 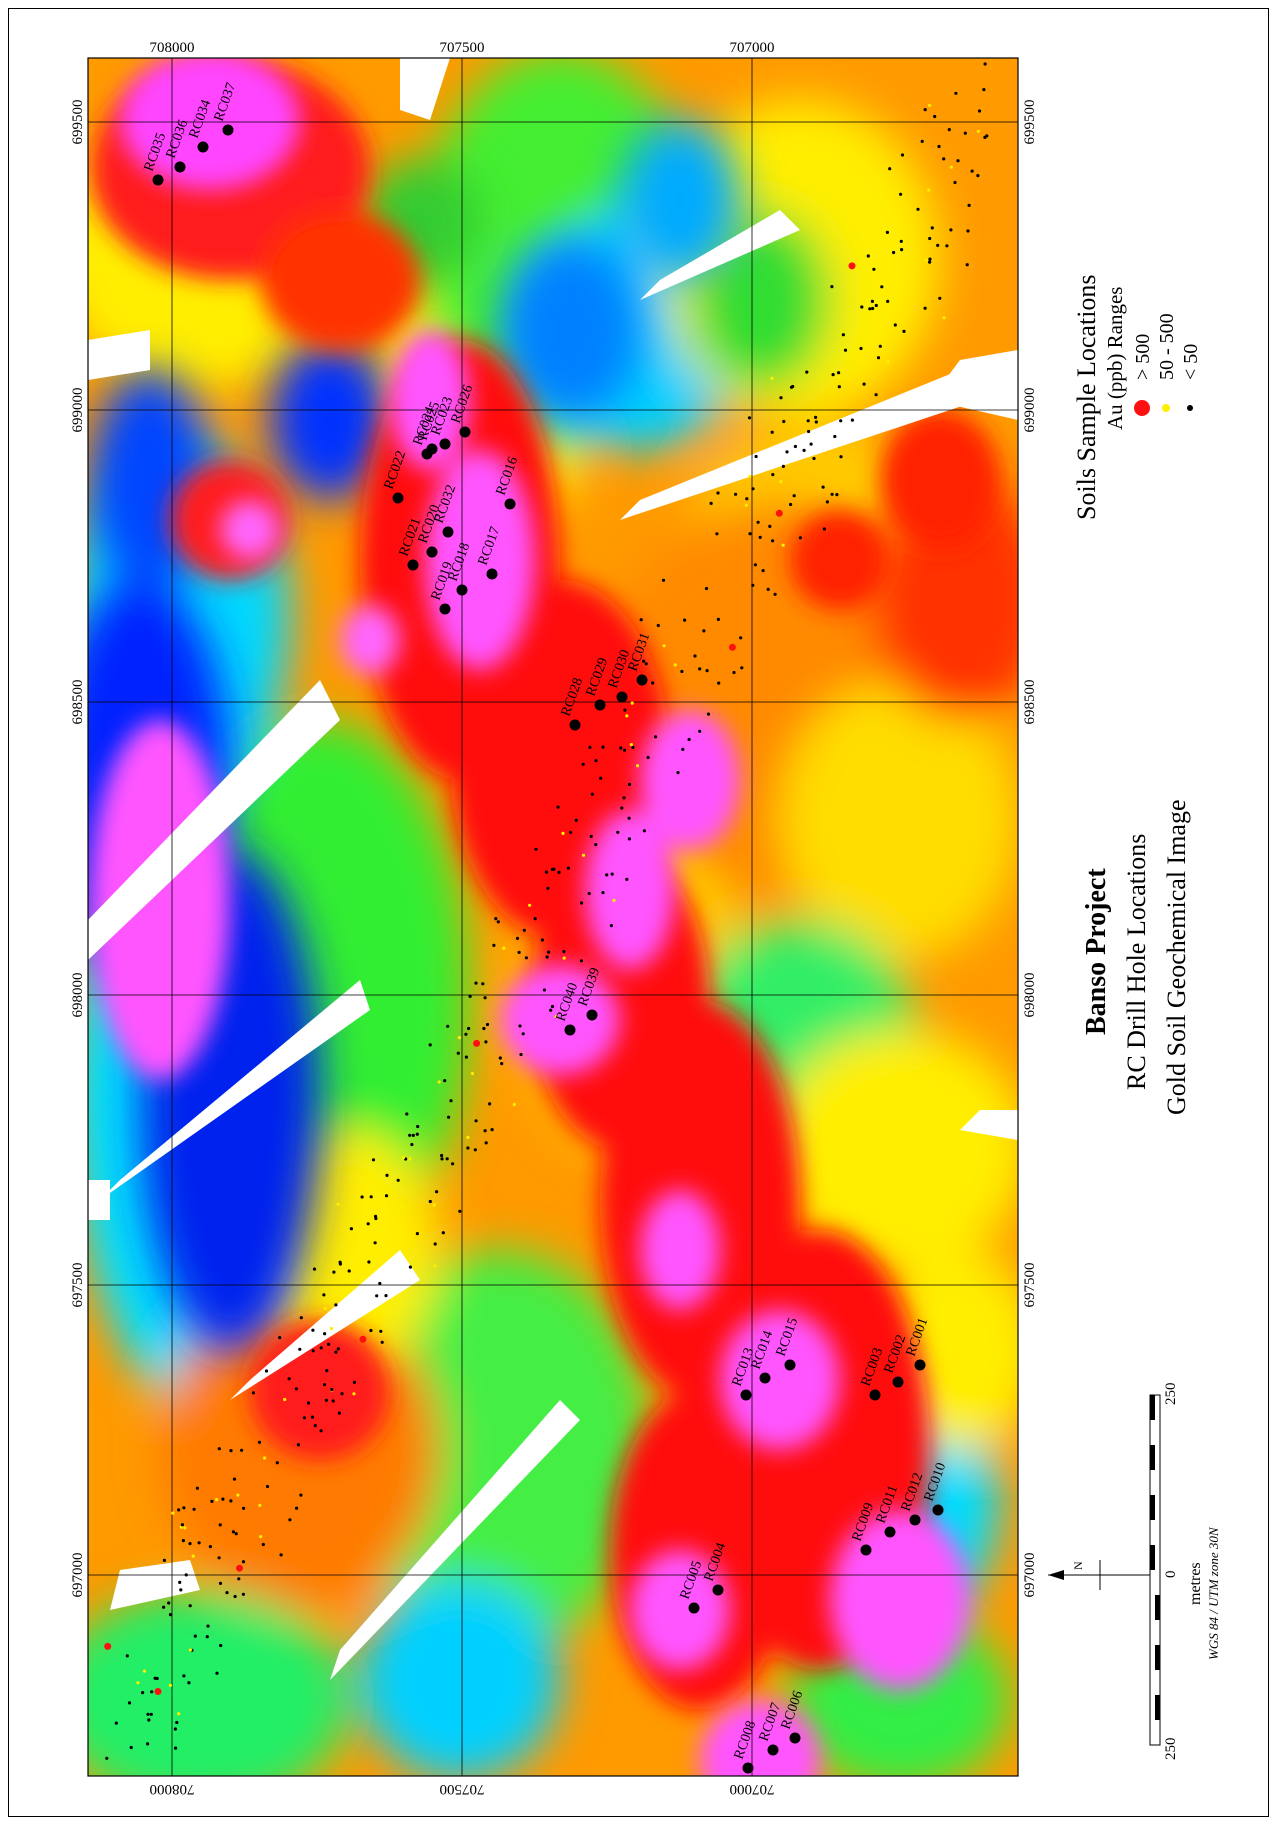 What do you see at coordinates (1086, 397) in the screenshot?
I see `legend-heading: Soils Sample Locations` at bounding box center [1086, 397].